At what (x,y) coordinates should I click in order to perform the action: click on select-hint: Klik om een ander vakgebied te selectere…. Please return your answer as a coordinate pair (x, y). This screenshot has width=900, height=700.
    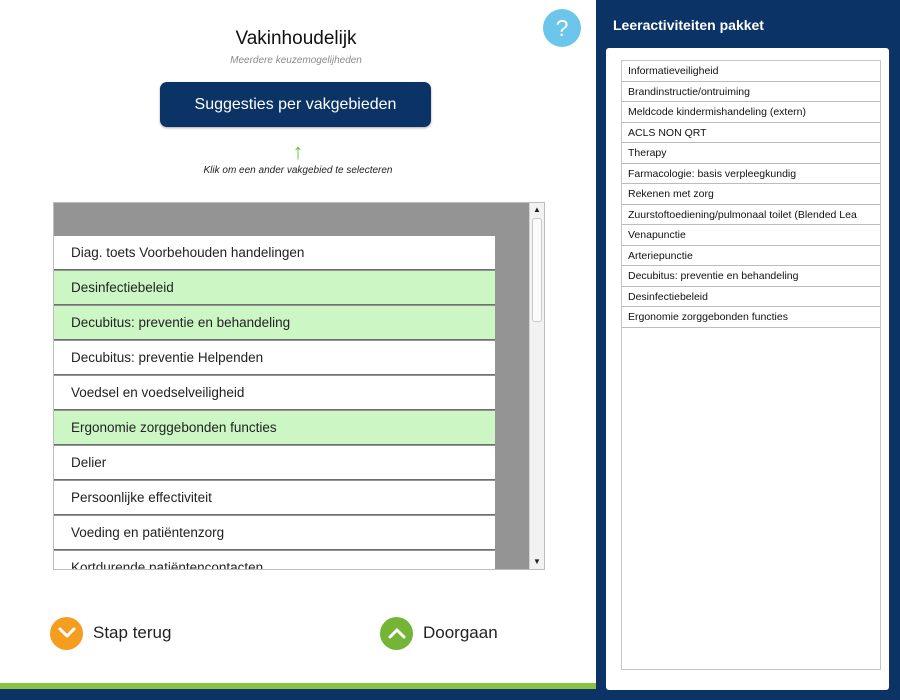
    Looking at the image, I should click on (298, 170).